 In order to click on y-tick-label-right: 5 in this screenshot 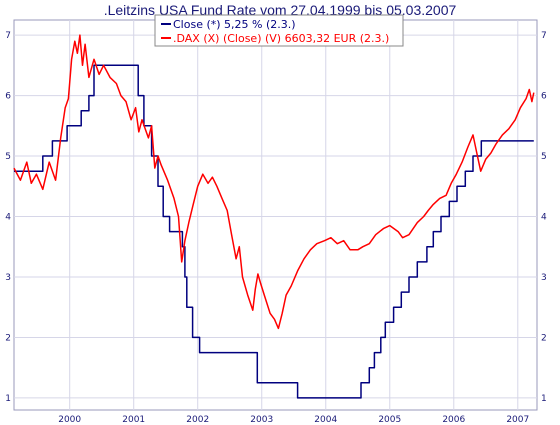, I will do `click(544, 157)`.